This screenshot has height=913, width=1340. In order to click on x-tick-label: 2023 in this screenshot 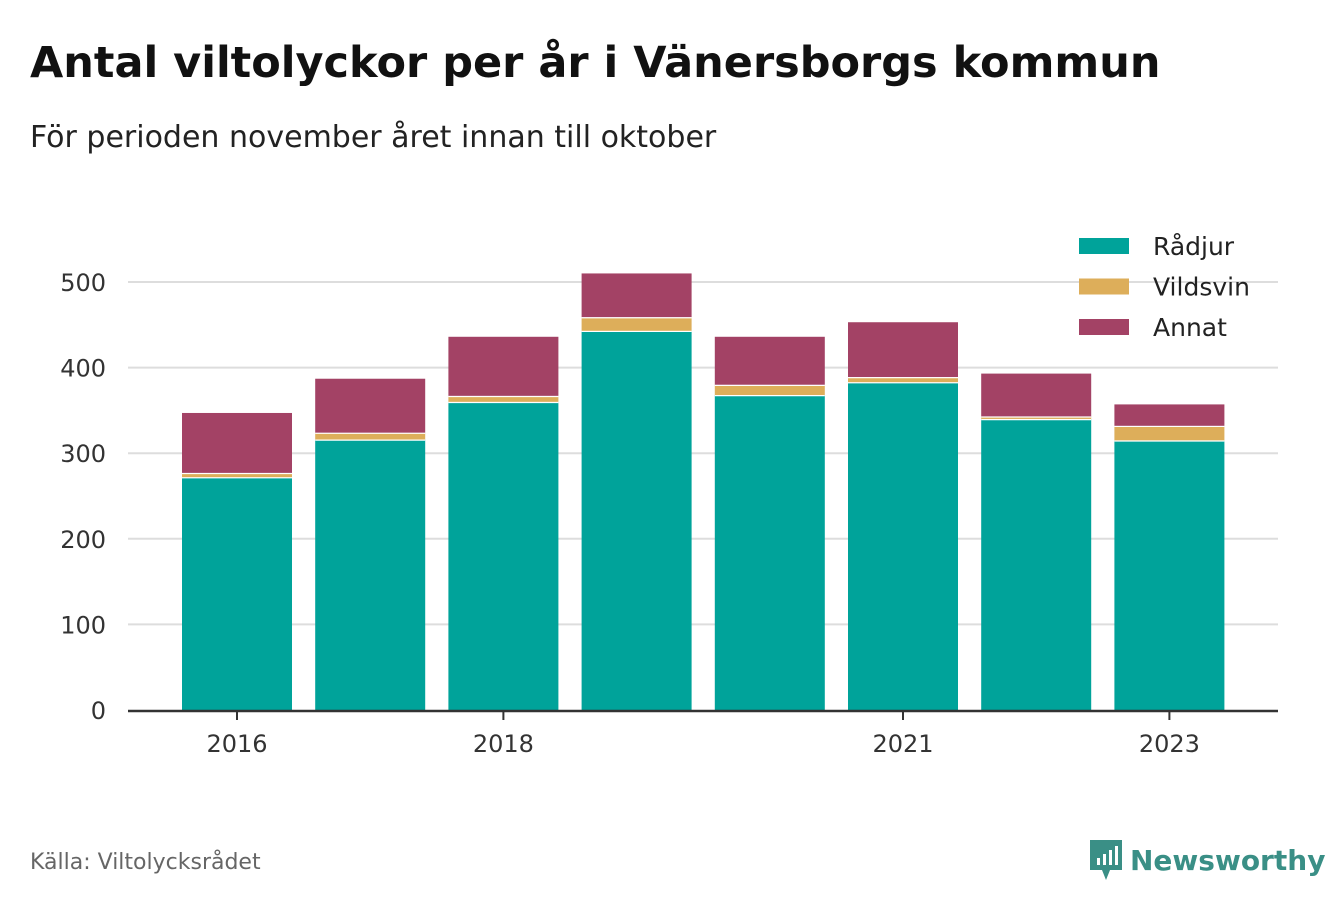, I will do `click(1169, 744)`.